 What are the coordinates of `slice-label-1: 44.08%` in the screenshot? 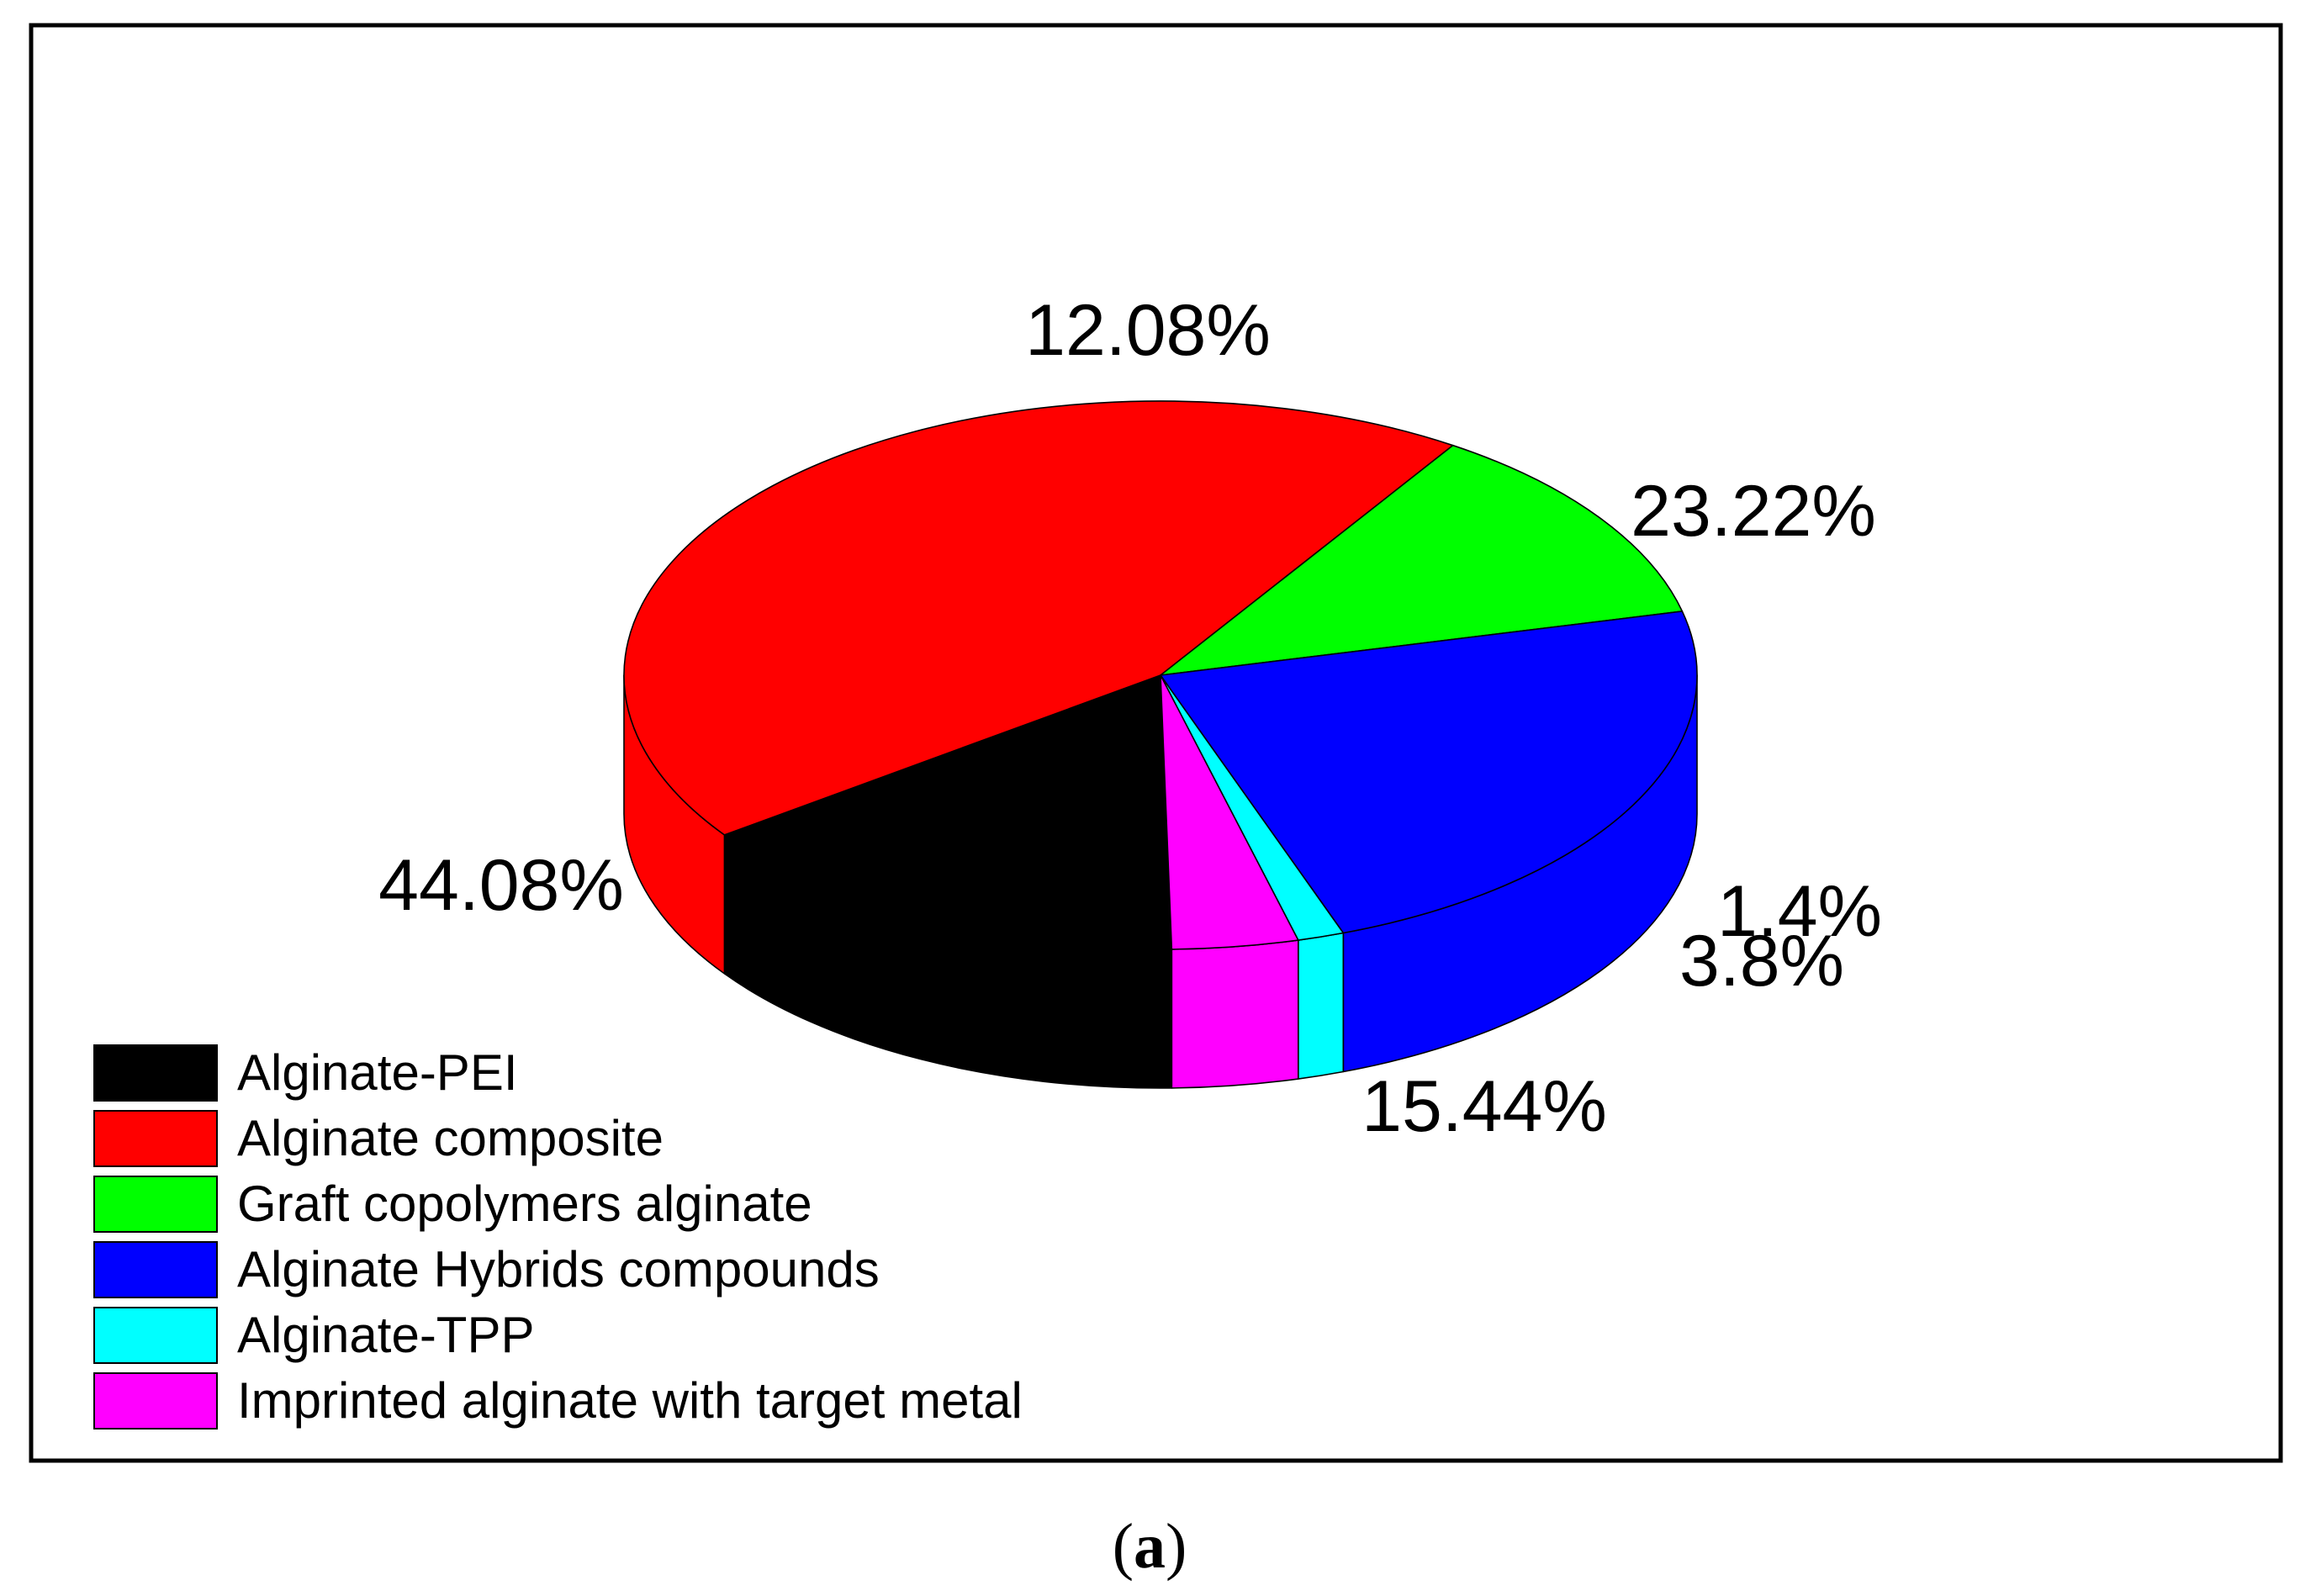 It's located at (501, 885).